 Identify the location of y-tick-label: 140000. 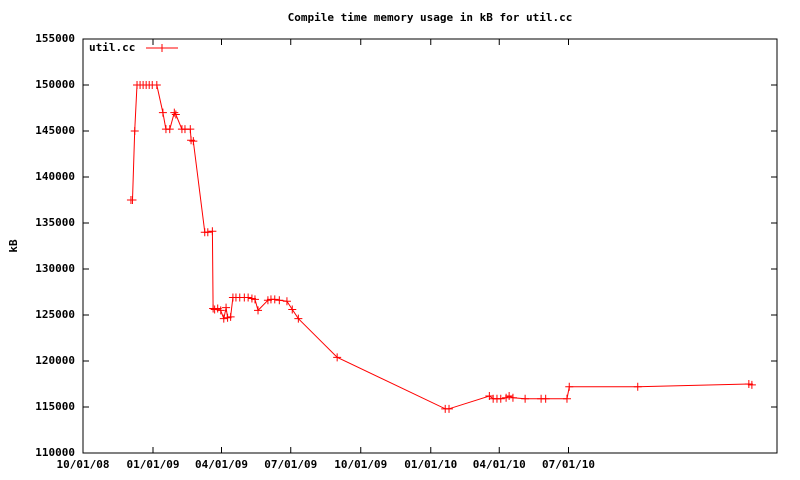
(55, 176).